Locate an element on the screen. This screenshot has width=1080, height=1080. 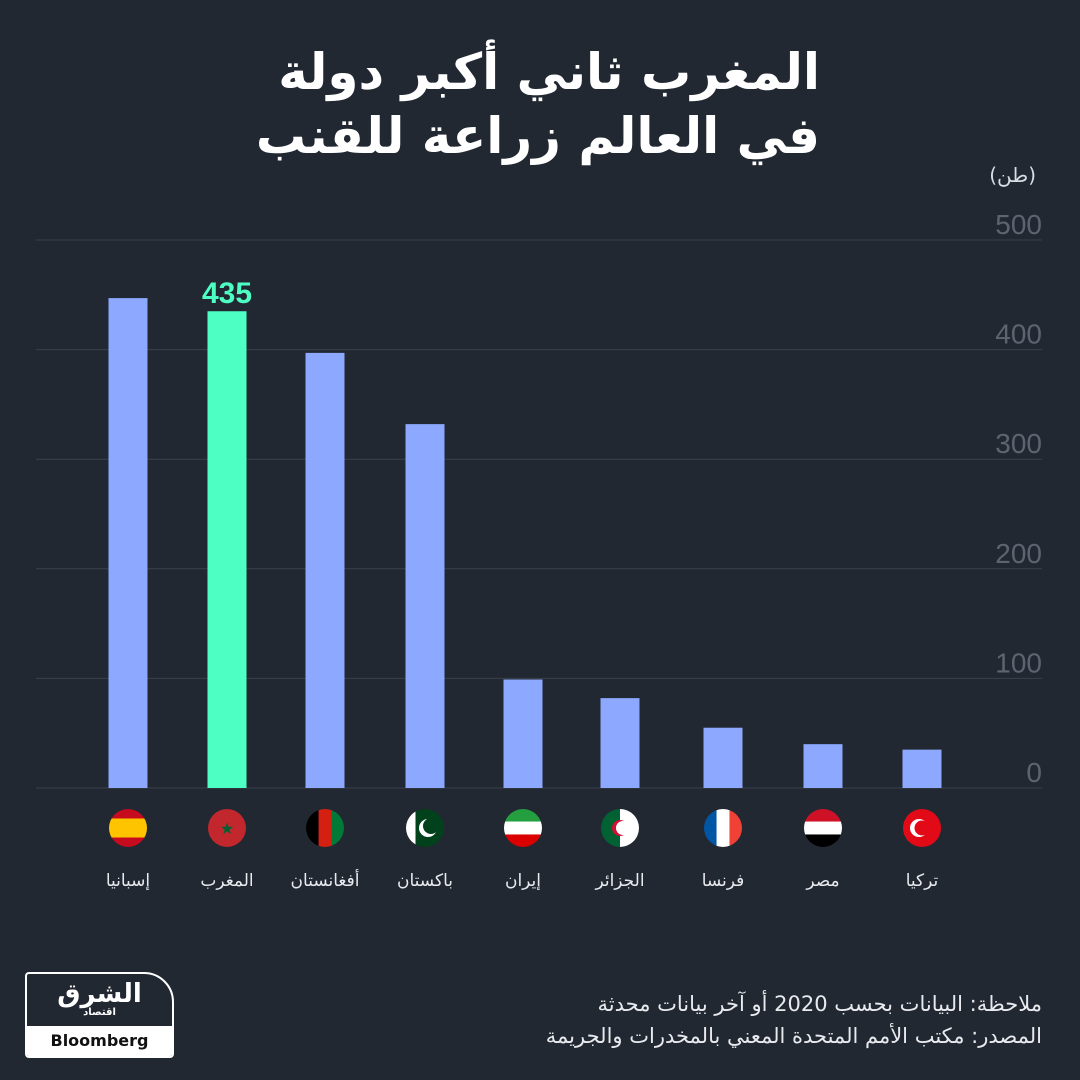
y-tick-label: 400 is located at coordinates (1018, 334).